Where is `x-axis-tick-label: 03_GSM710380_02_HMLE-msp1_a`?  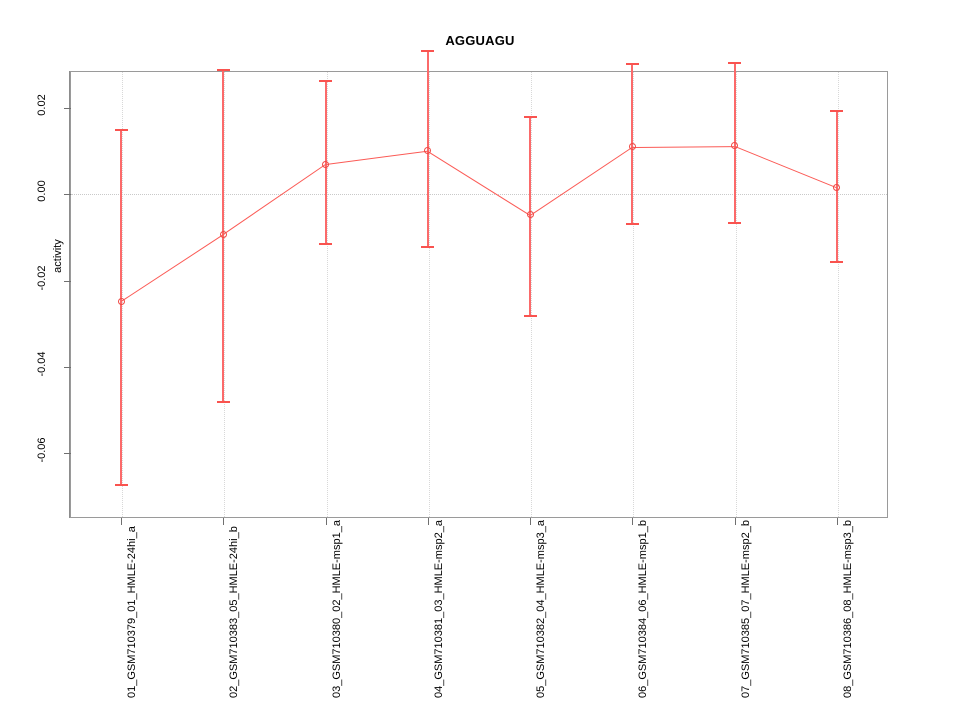 x-axis-tick-label: 03_GSM710380_02_HMLE-msp1_a is located at coordinates (336, 609).